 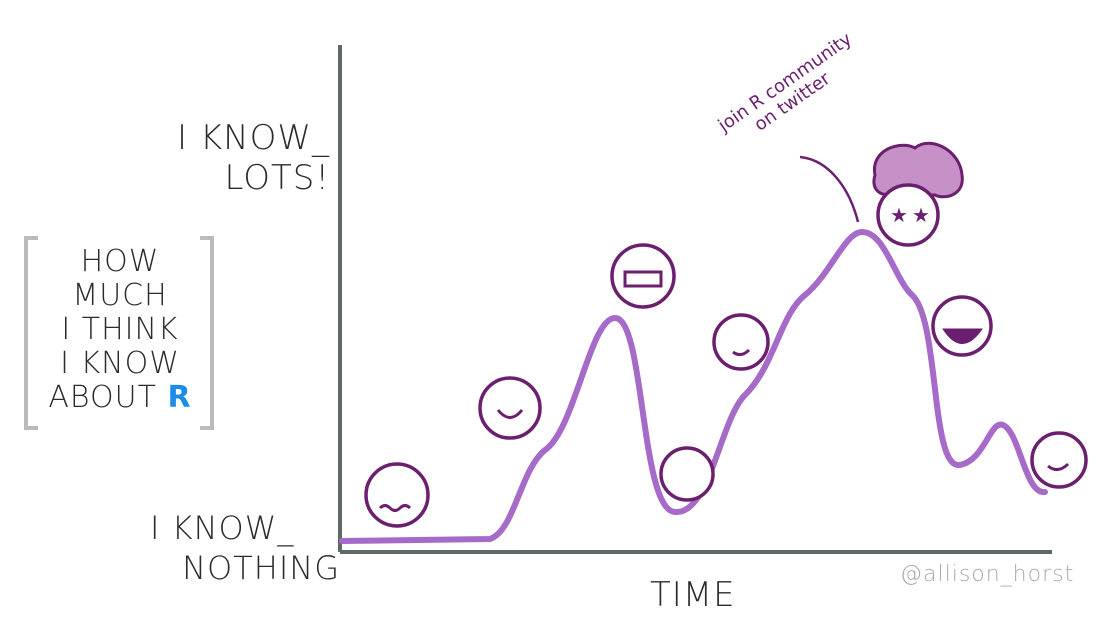 What do you see at coordinates (102, 397) in the screenshot?
I see `y-title-line: ABOUT` at bounding box center [102, 397].